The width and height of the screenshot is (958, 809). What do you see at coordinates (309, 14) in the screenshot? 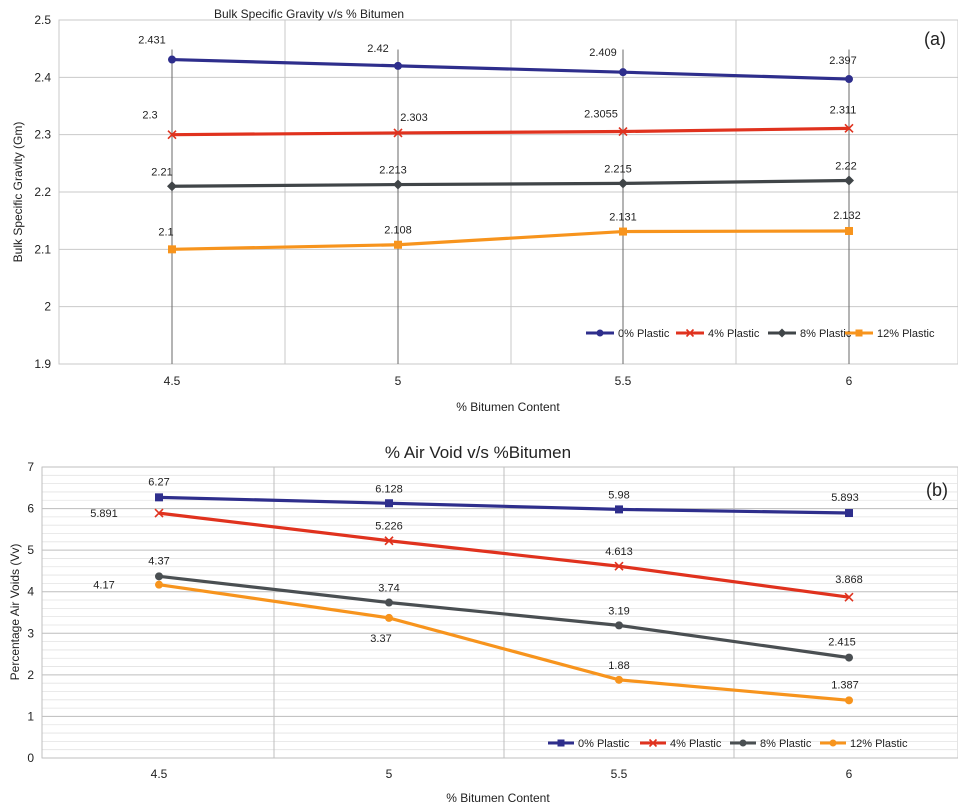
I see `chart-title: Bulk Specific Gravity v/s % Bitumen` at bounding box center [309, 14].